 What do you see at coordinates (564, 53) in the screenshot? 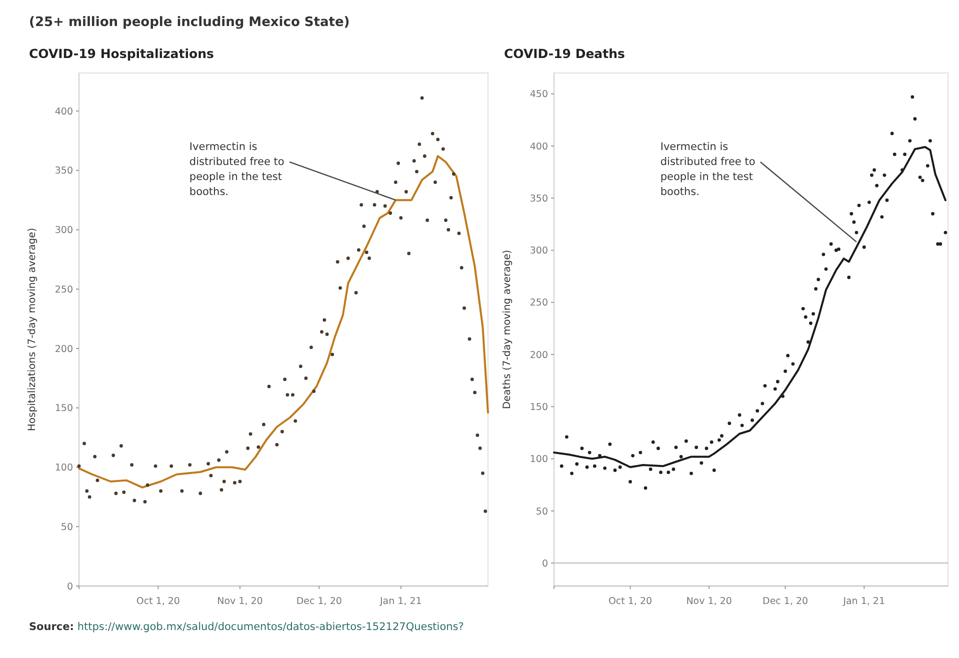
I see `chart-title: COVID-19 Deaths` at bounding box center [564, 53].